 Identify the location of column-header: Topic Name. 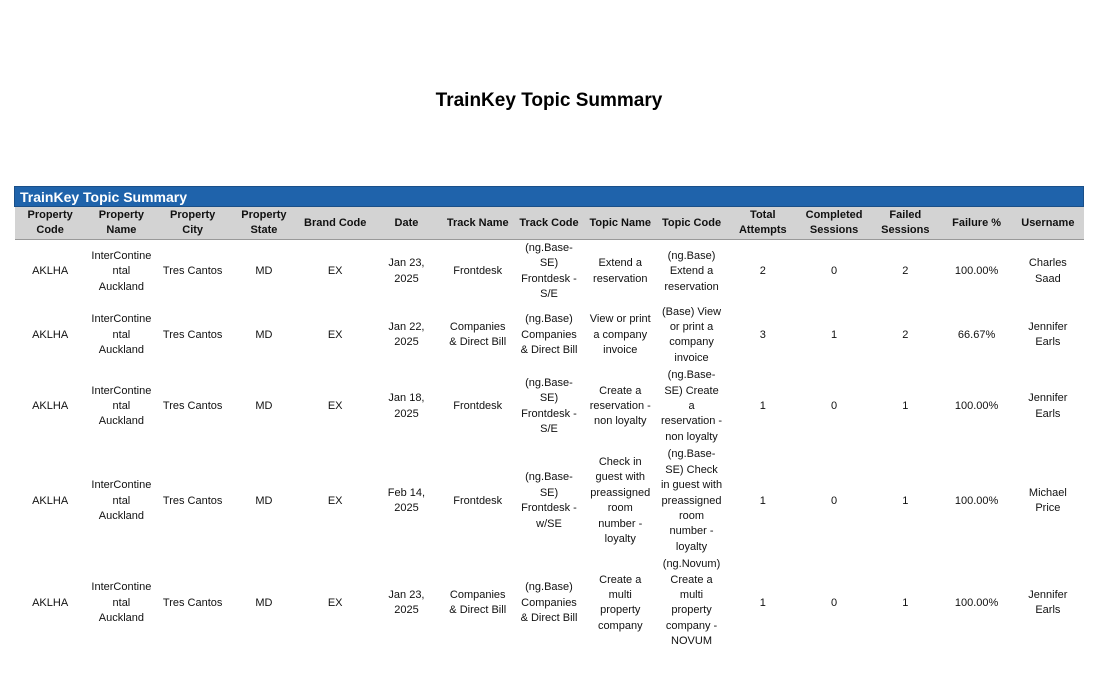
(620, 223).